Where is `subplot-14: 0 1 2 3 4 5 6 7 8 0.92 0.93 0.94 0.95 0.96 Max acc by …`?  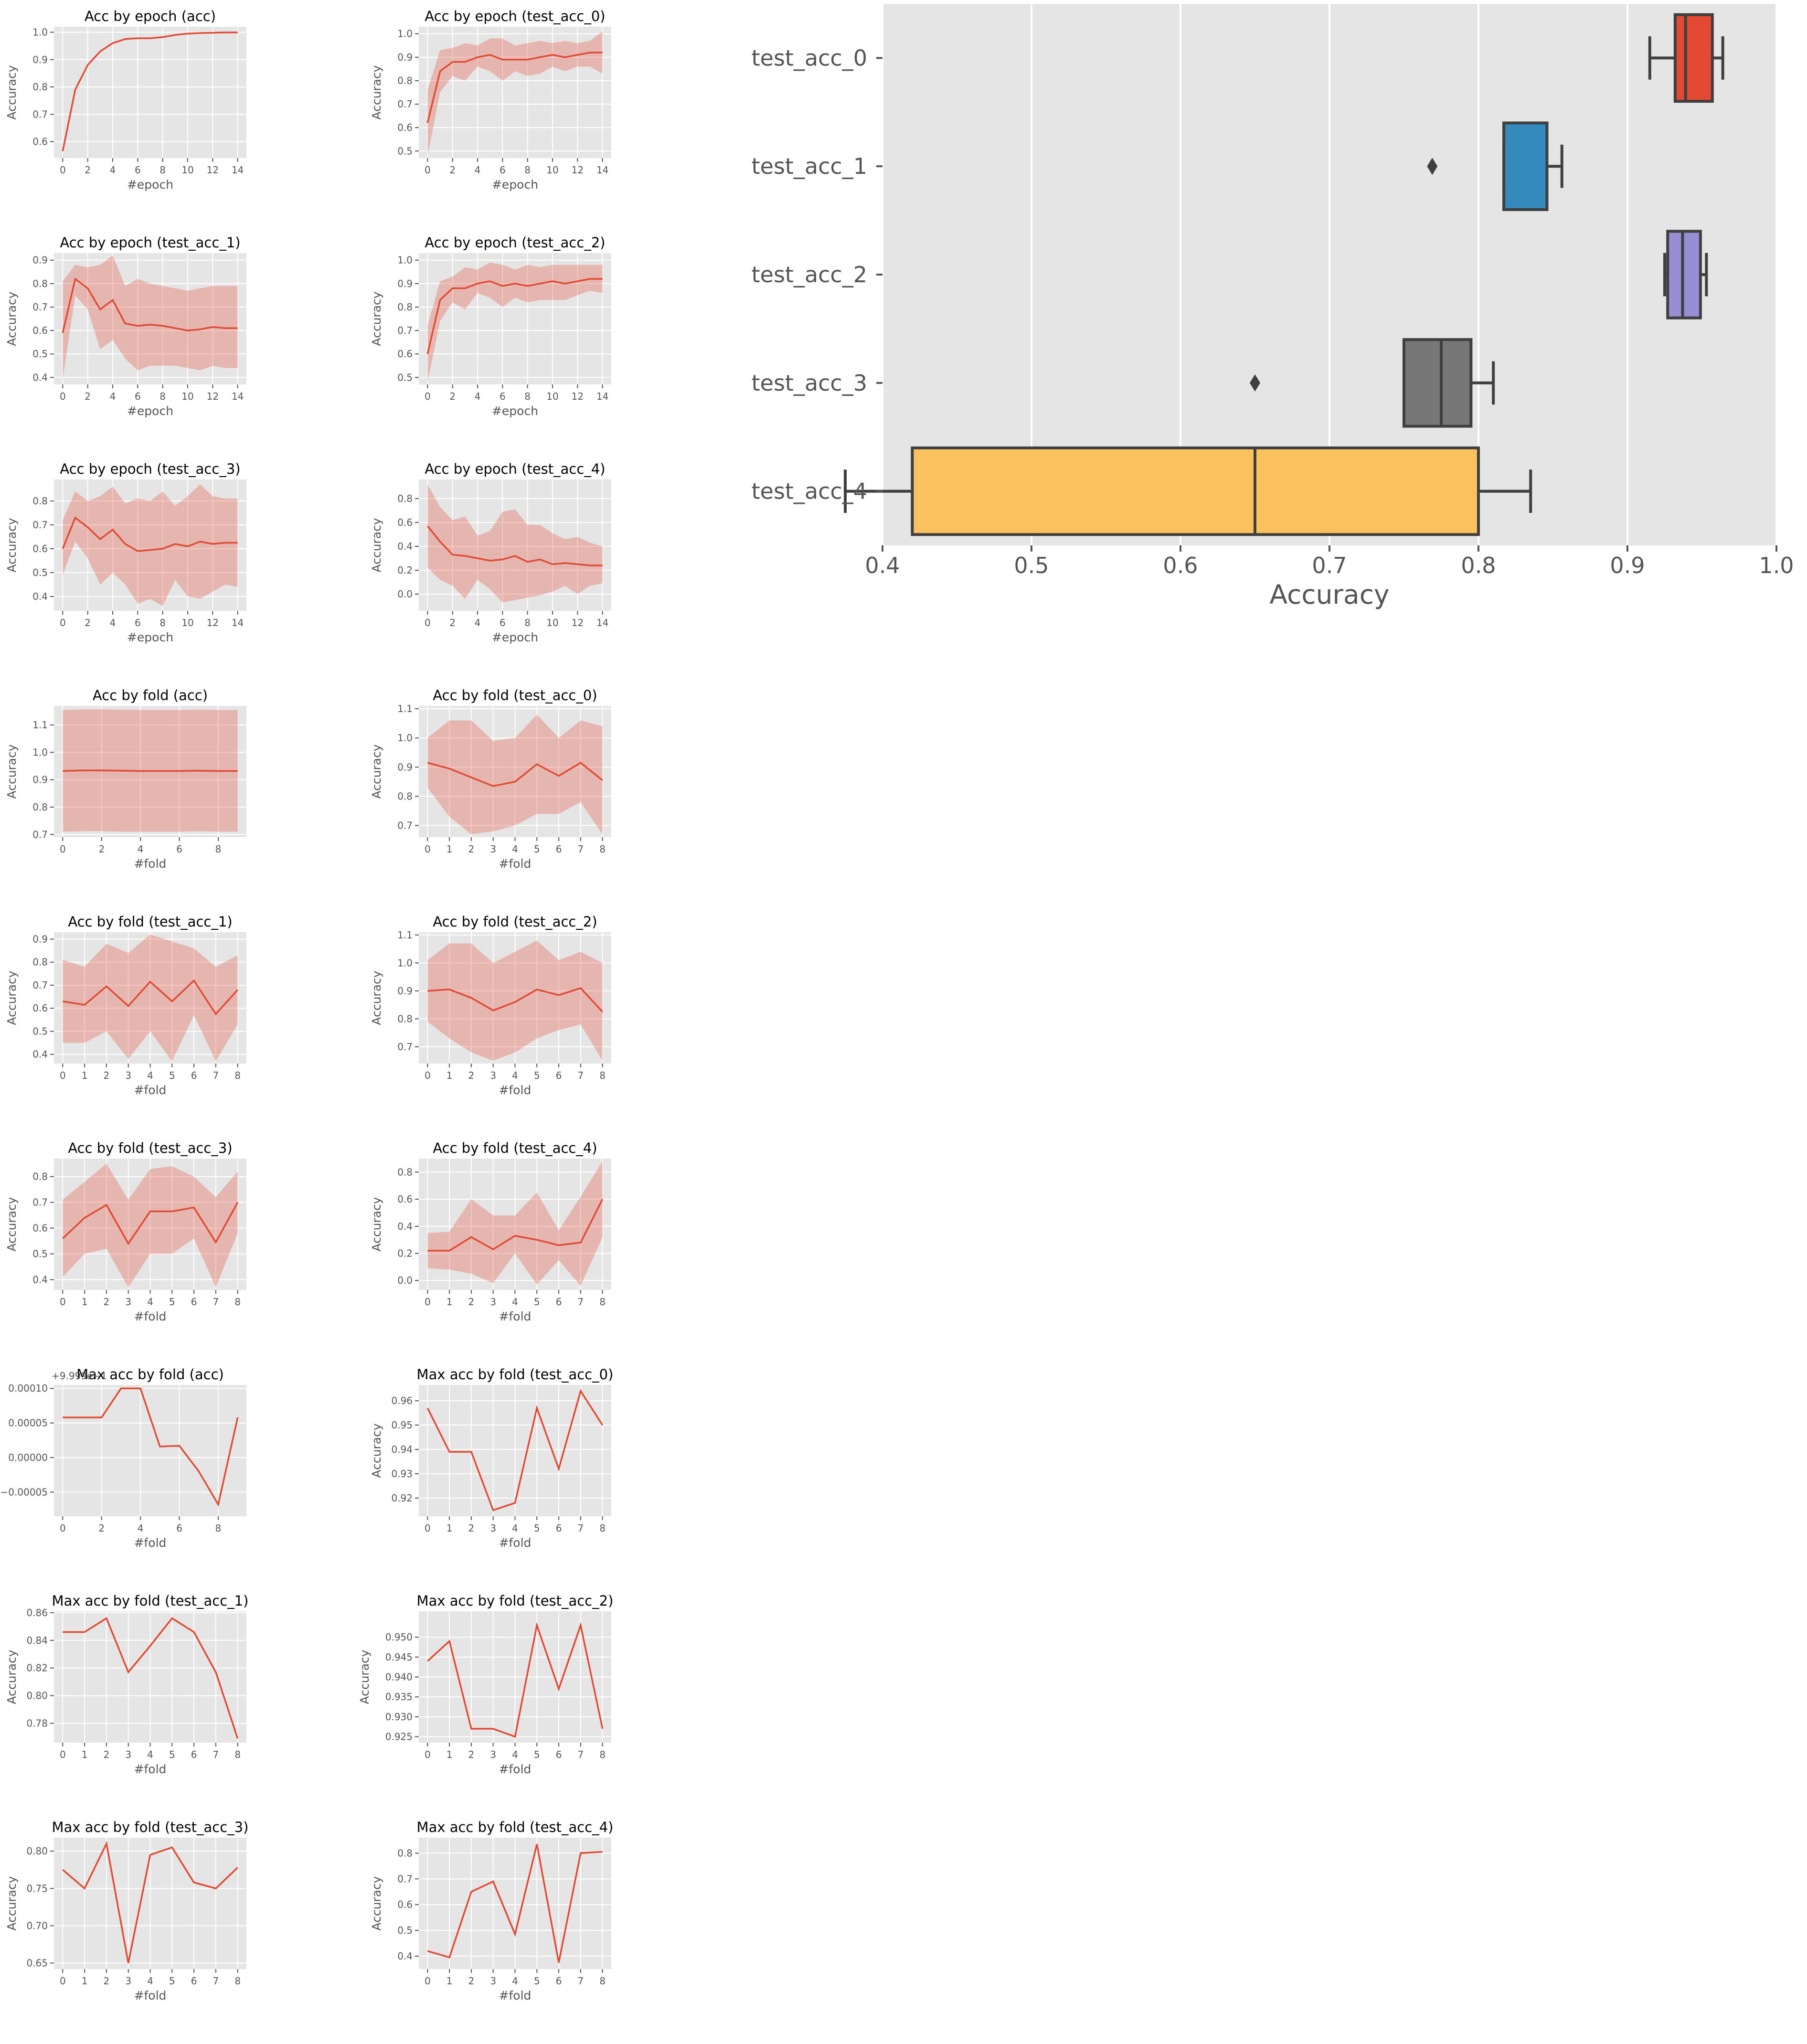 subplot-14: 0 1 2 3 4 5 6 7 8 0.92 0.93 0.94 0.95 0.96 Max acc by … is located at coordinates (491, 1458).